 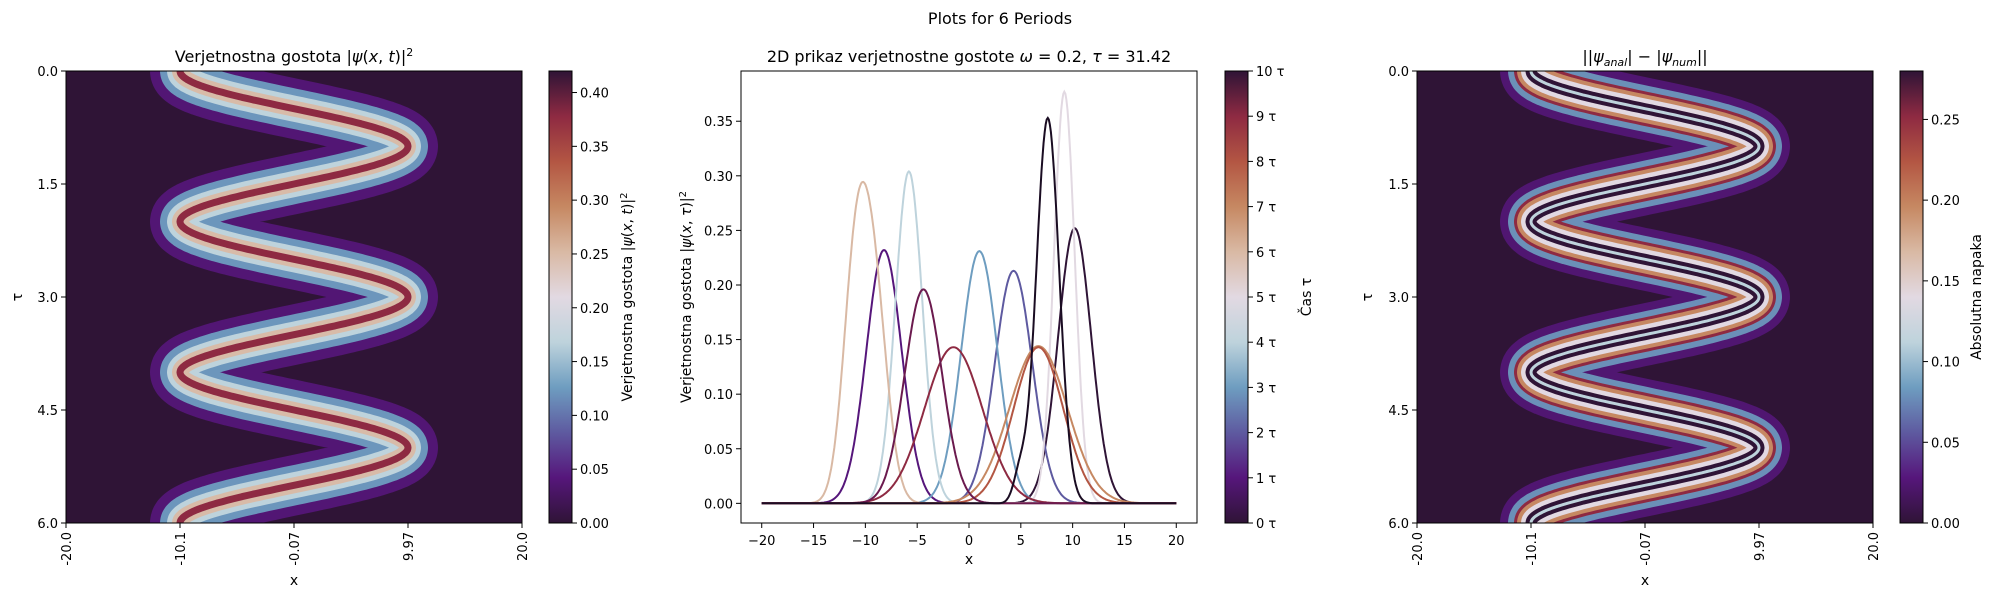 What do you see at coordinates (1072, 541) in the screenshot?
I see `x-tick-label: 10` at bounding box center [1072, 541].